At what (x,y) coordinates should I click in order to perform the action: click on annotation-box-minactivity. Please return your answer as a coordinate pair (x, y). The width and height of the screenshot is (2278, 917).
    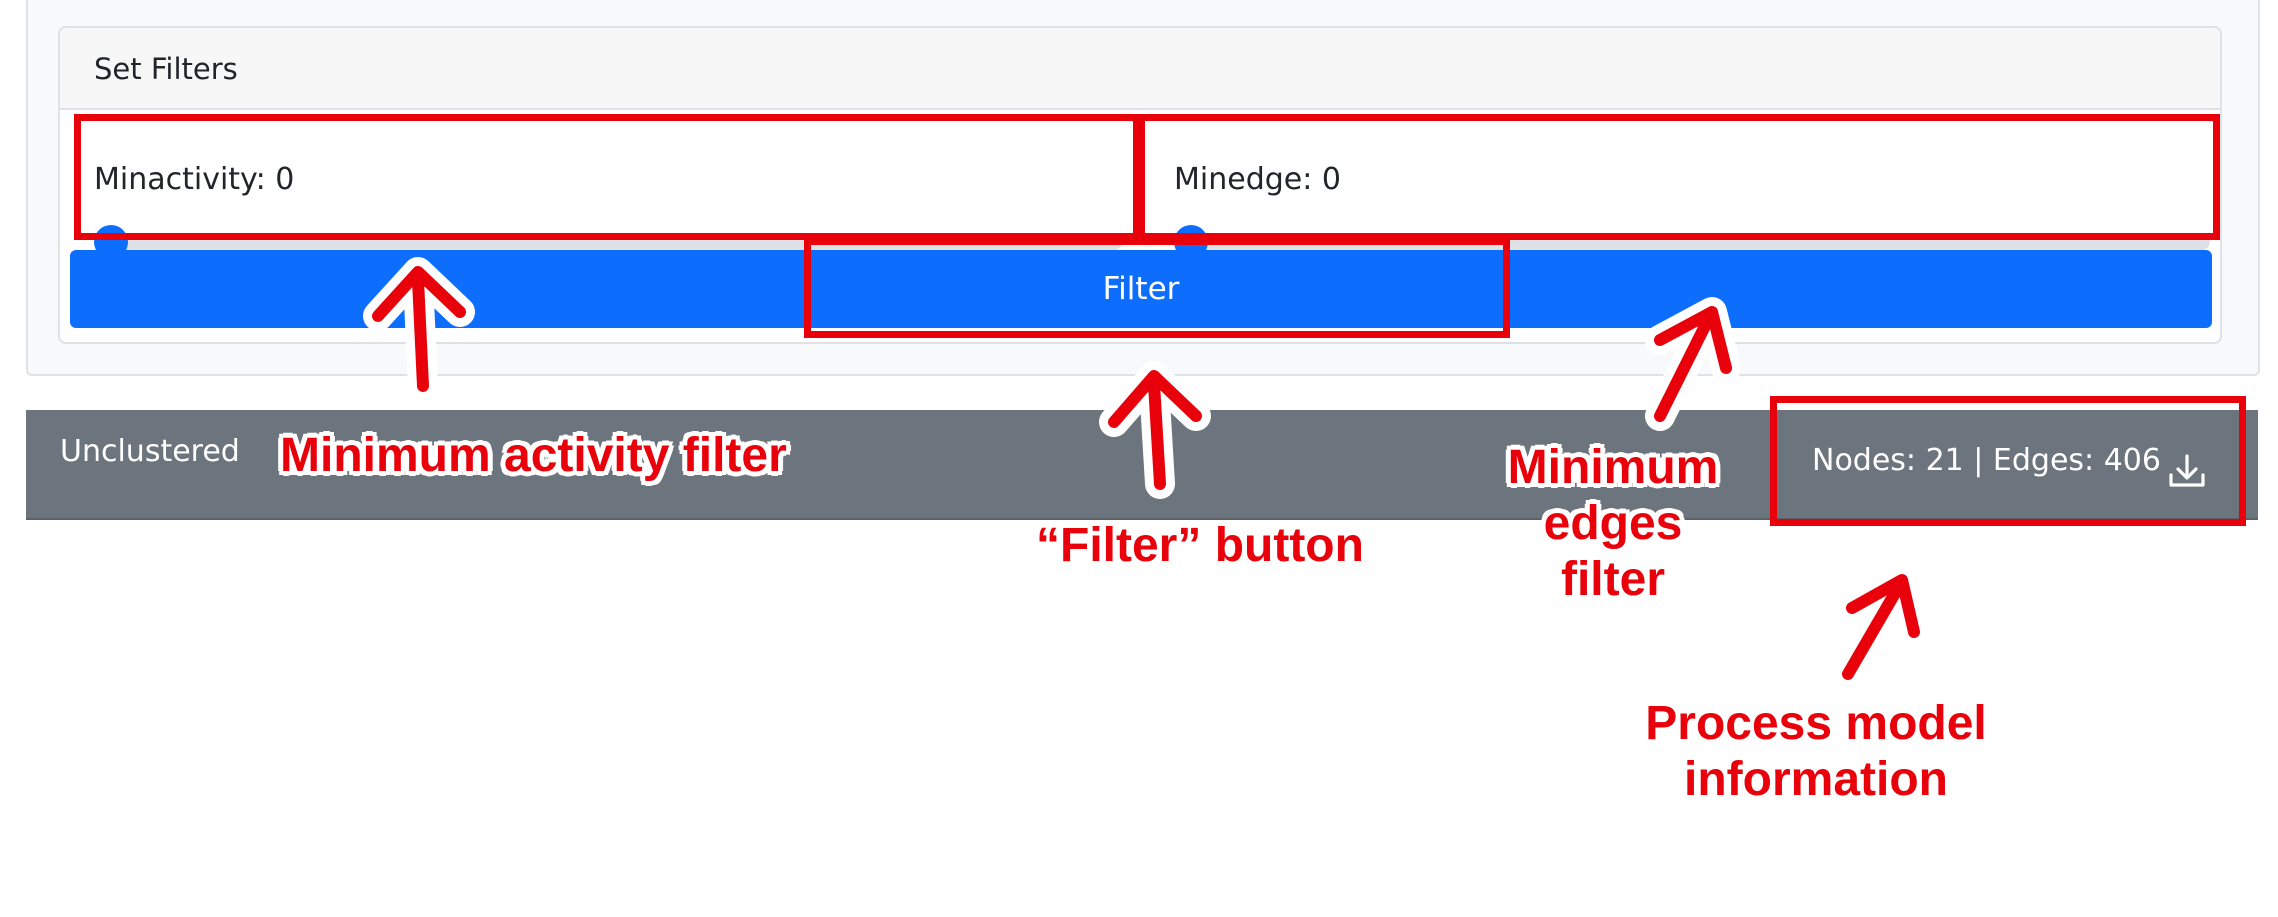
    Looking at the image, I should click on (607, 177).